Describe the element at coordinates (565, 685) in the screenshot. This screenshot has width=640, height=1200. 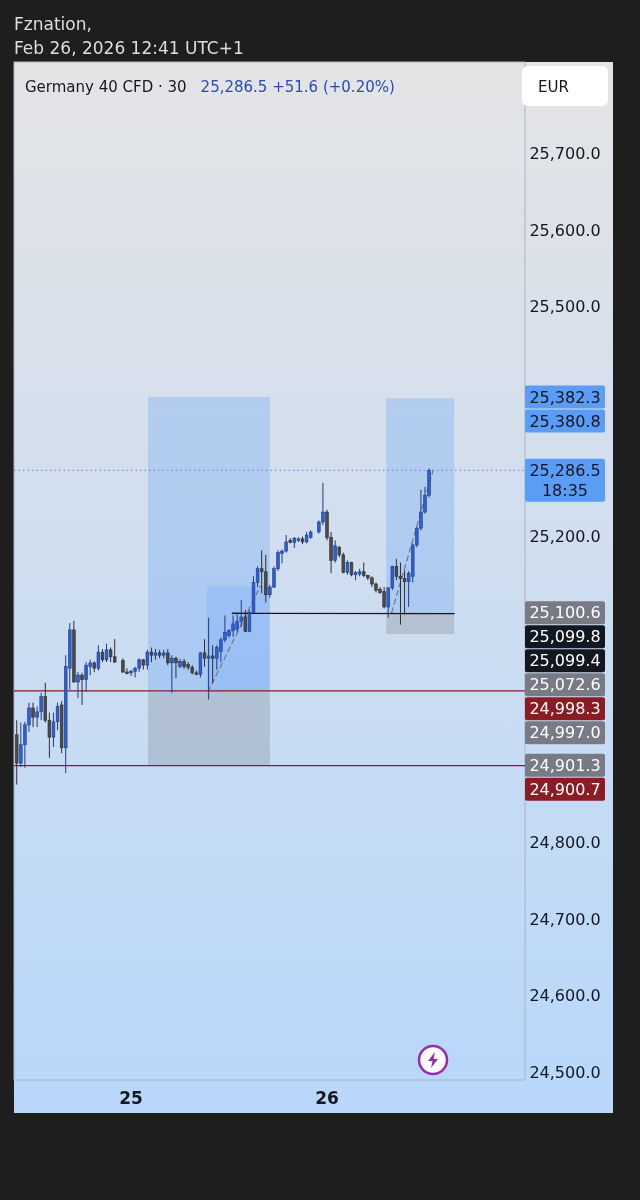
I see `text: 25,072.6` at that location.